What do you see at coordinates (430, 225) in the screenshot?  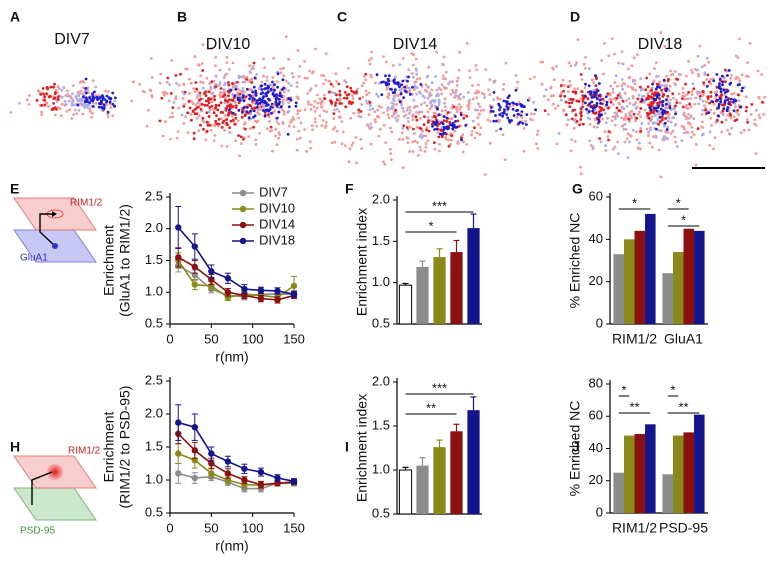 I see `significance-label: *` at bounding box center [430, 225].